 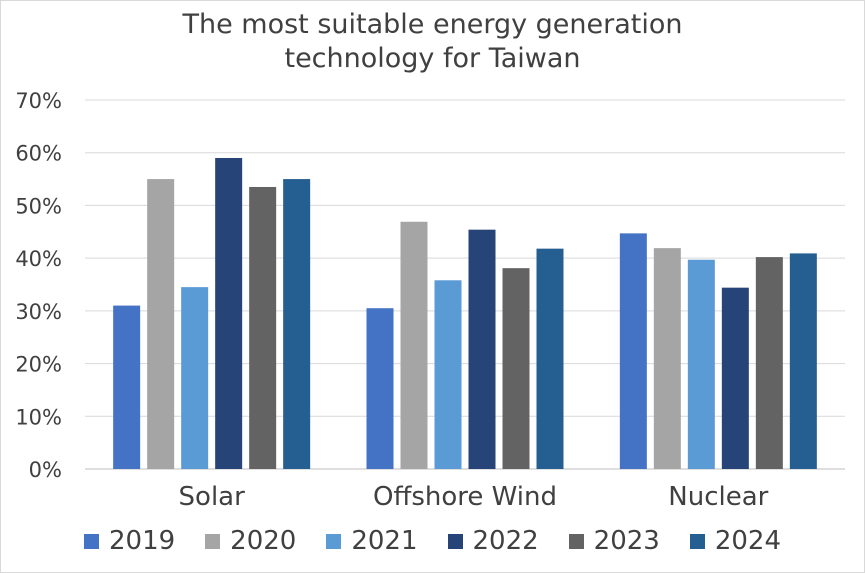 I want to click on legend-label: 2022, so click(x=505, y=541).